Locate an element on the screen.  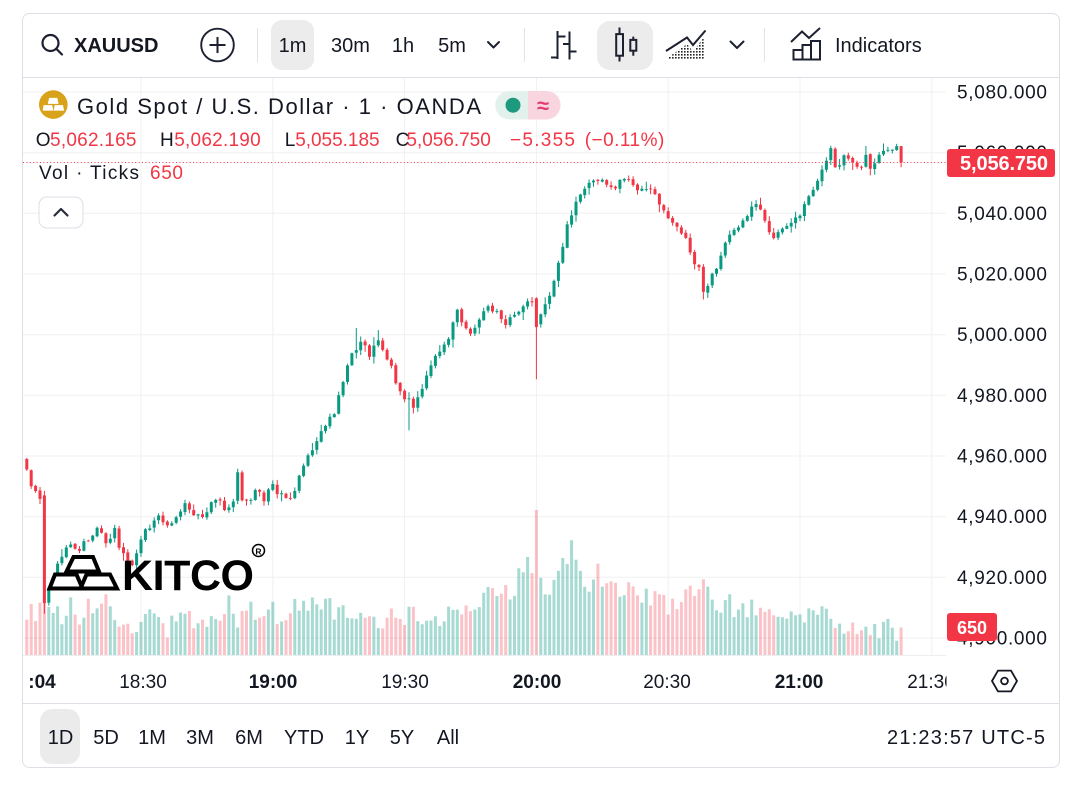
svg-text: 18:30 is located at coordinates (143, 682).